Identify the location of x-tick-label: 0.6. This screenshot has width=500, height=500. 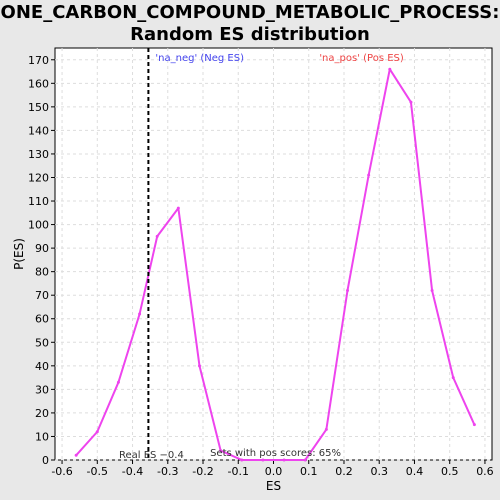
(485, 471).